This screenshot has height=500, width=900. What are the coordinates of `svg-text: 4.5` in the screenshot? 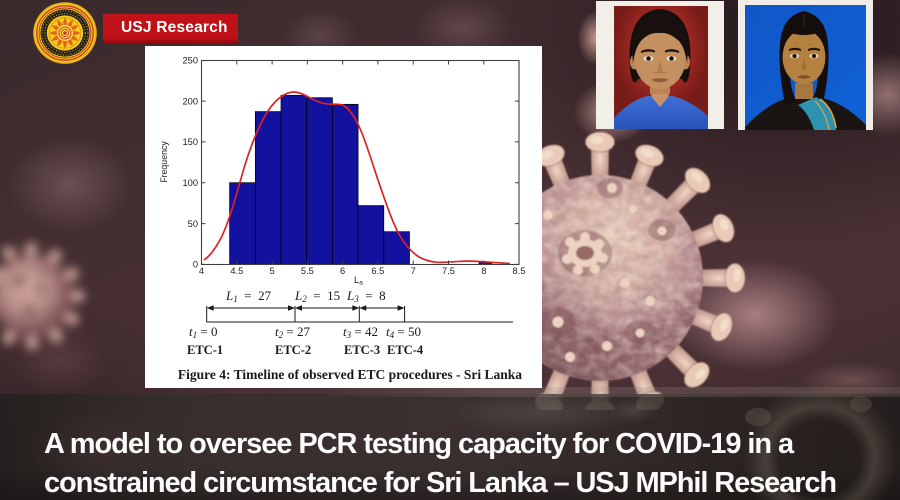 It's located at (236, 271).